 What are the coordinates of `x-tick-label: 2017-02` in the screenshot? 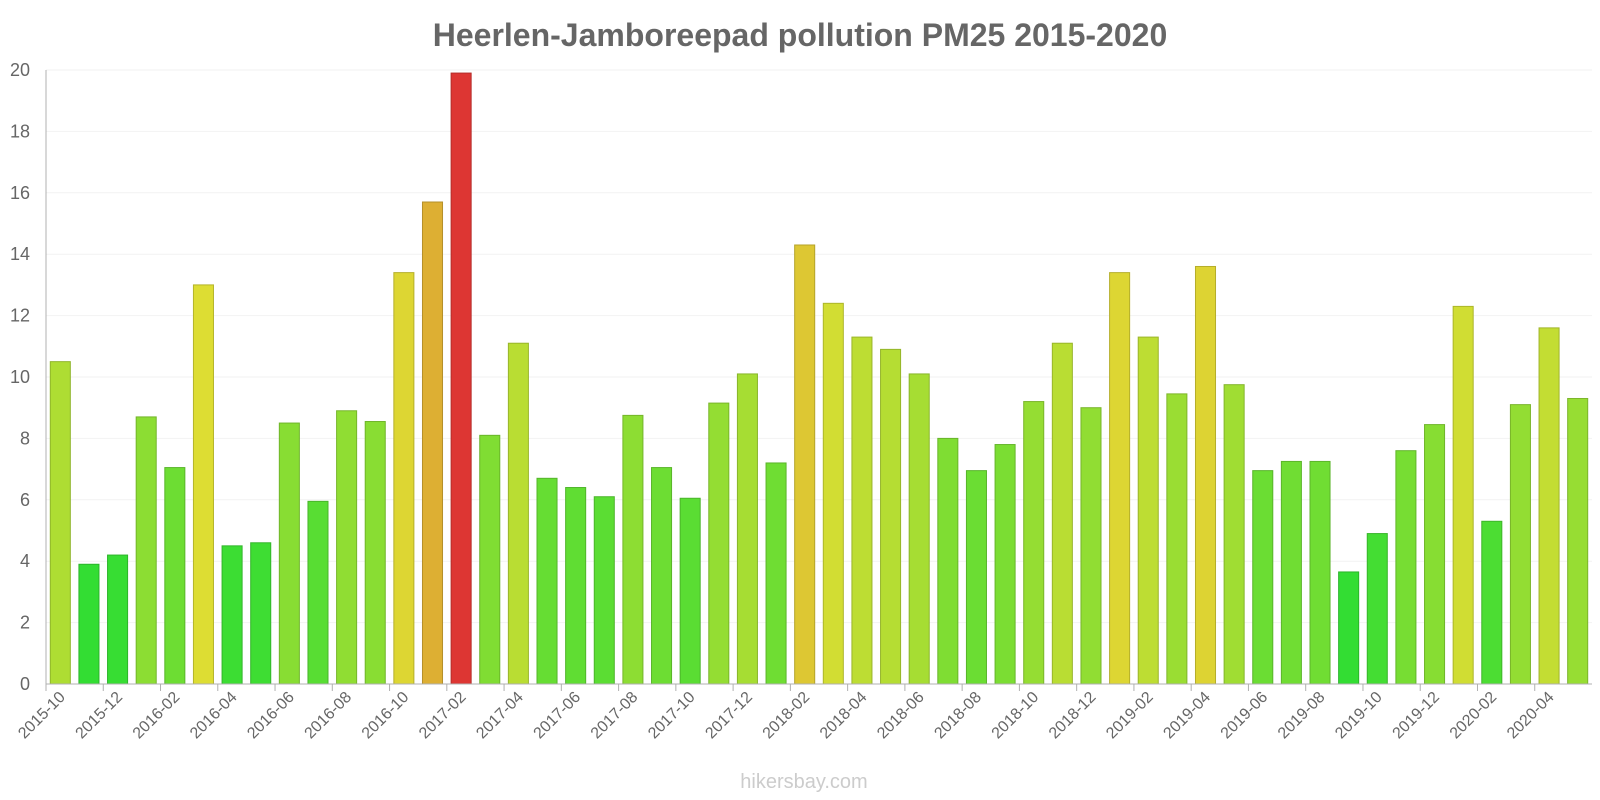 It's located at (443, 716).